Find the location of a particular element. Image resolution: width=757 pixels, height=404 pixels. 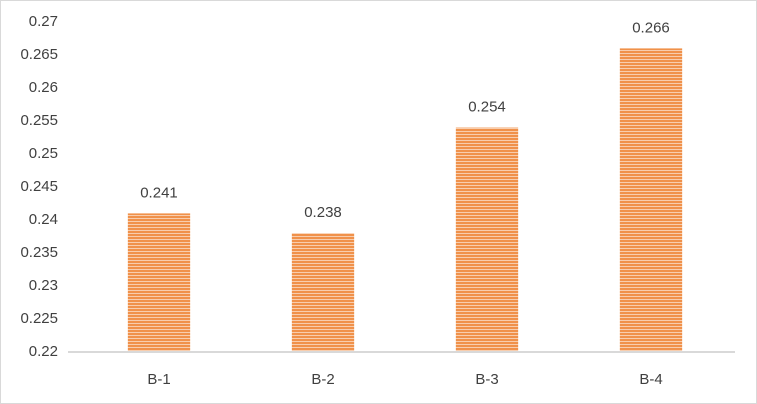

x-tick-label: B-3 is located at coordinates (486, 379).